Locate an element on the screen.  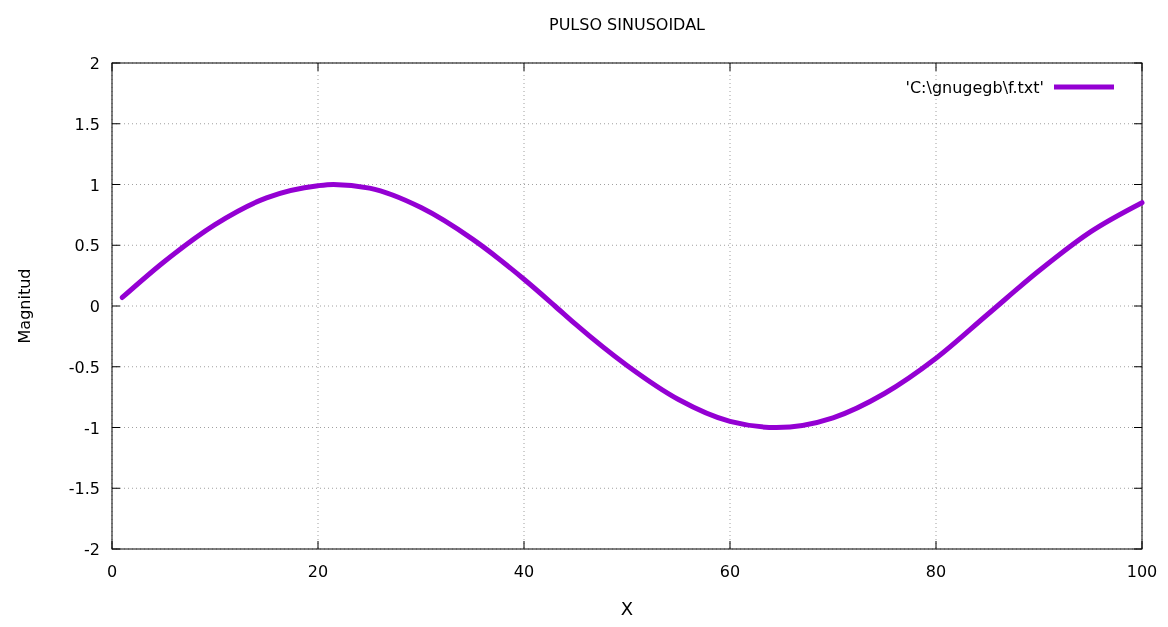
legend-label: 'C:\gnugegb\f.txt' is located at coordinates (974, 87).